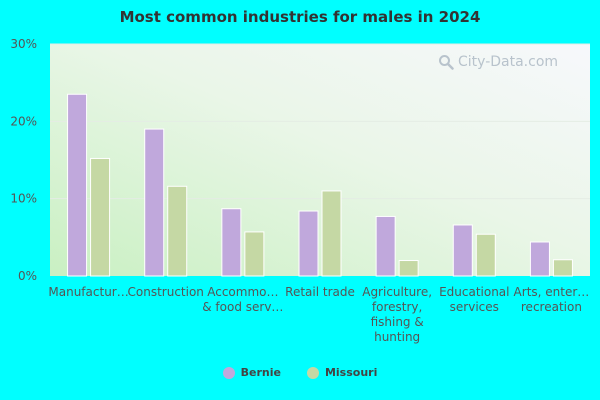  What do you see at coordinates (228, 372) in the screenshot?
I see `legend-swatch-bernie` at bounding box center [228, 372].